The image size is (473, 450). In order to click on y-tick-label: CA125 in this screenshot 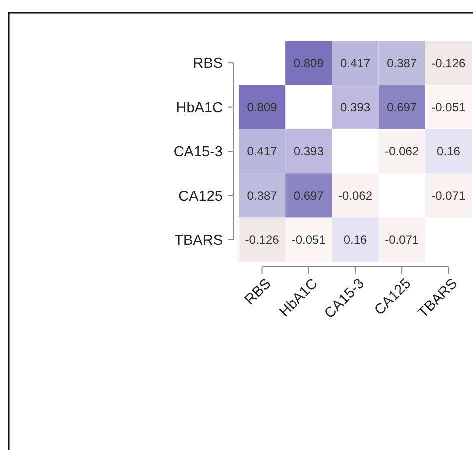, I will do `click(200, 196)`.